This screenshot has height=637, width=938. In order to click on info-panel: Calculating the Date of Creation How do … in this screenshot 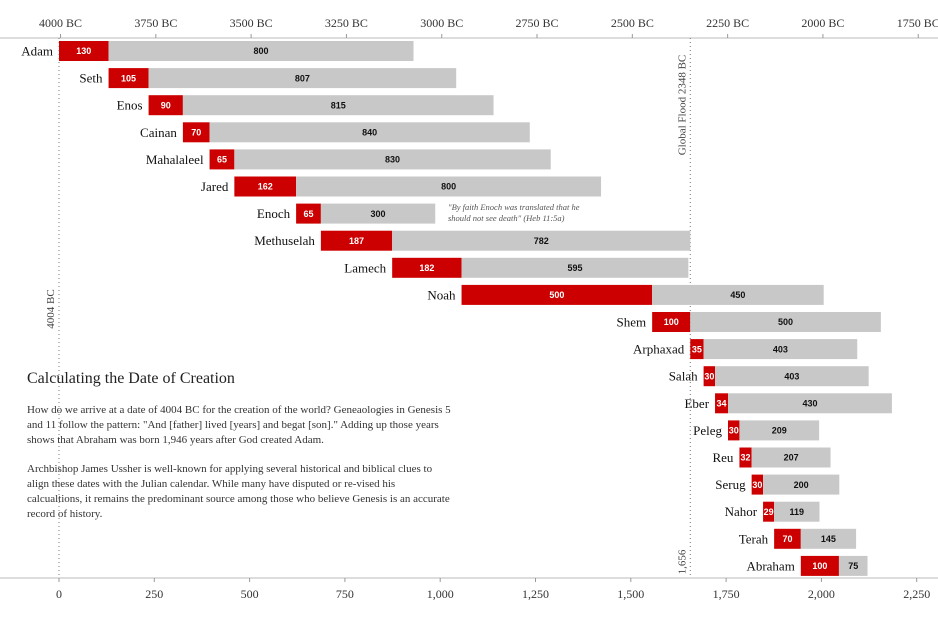, I will do `click(239, 453)`.